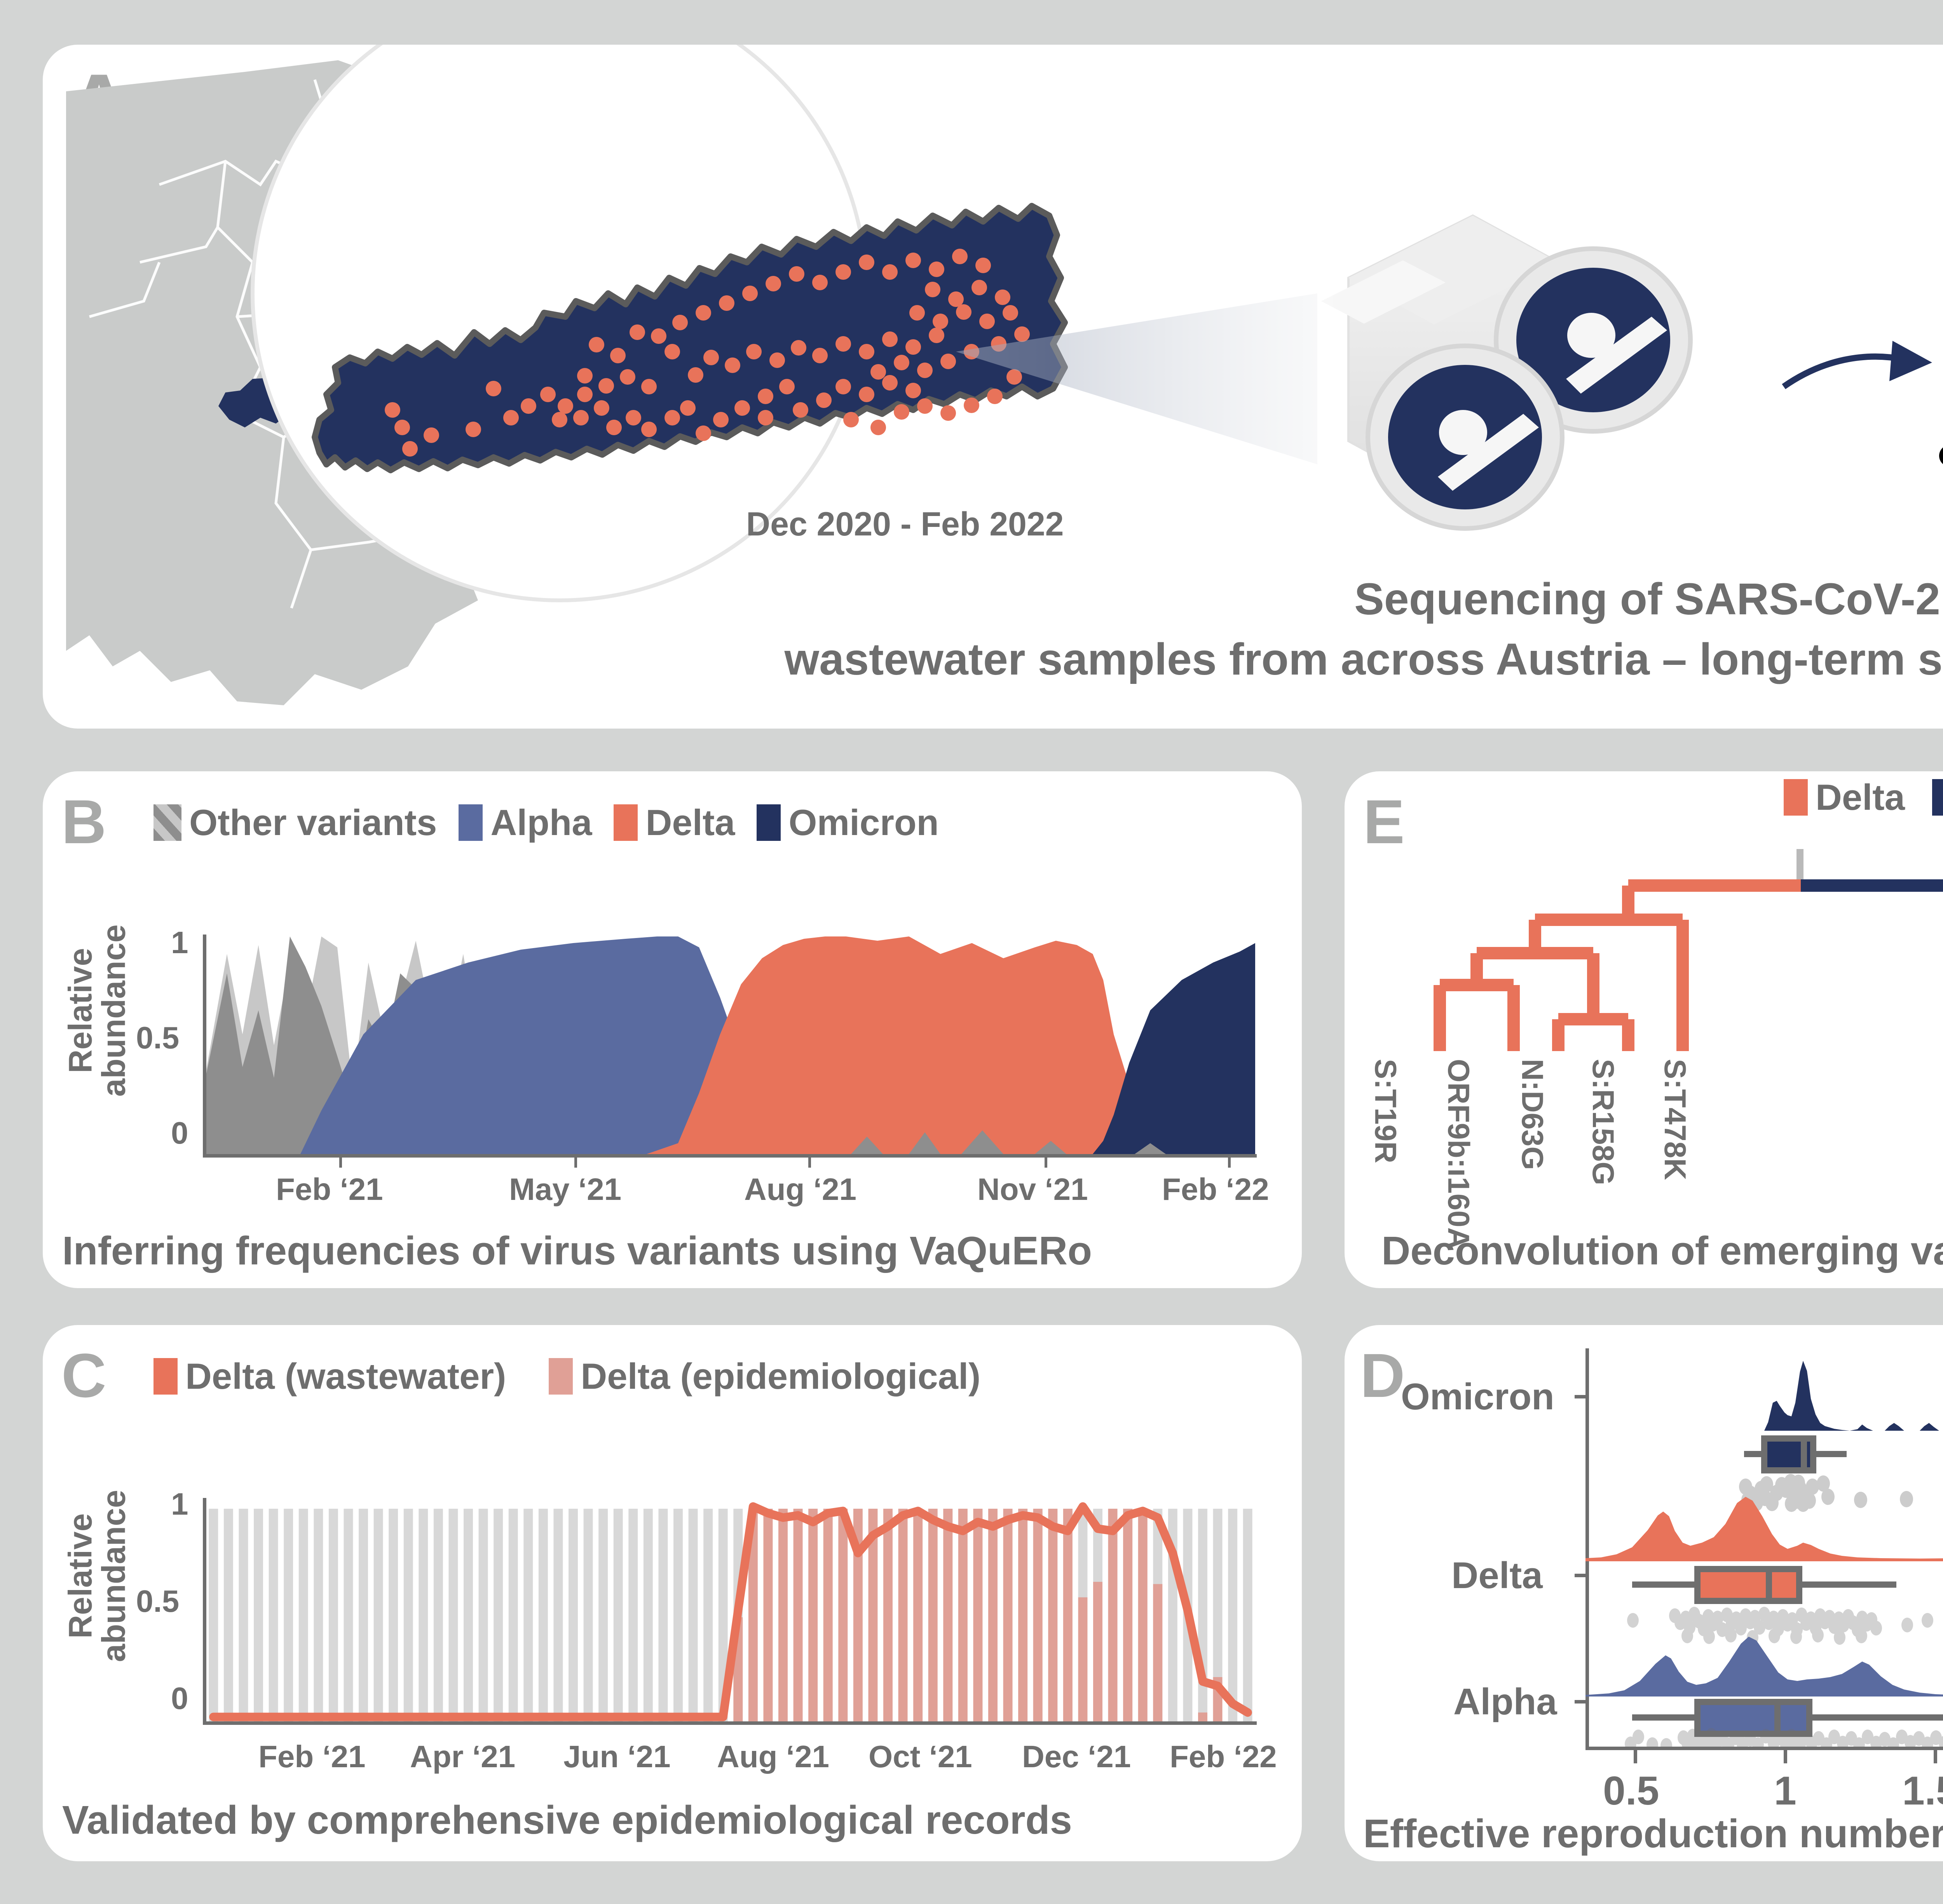 This screenshot has width=1943, height=1904. Describe the element at coordinates (1009, 1142) in the screenshot. I see `series-other-late-blips` at that location.